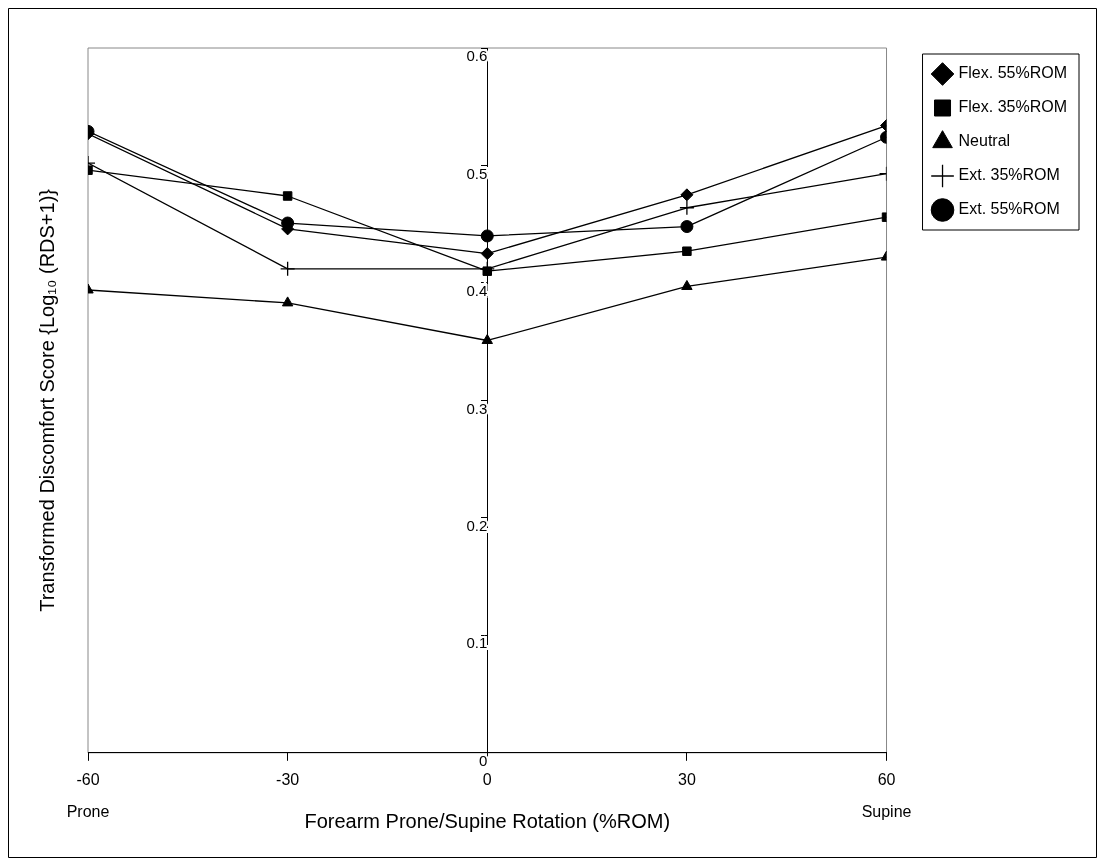  I want to click on y-tick-label: 0.1, so click(477, 643).